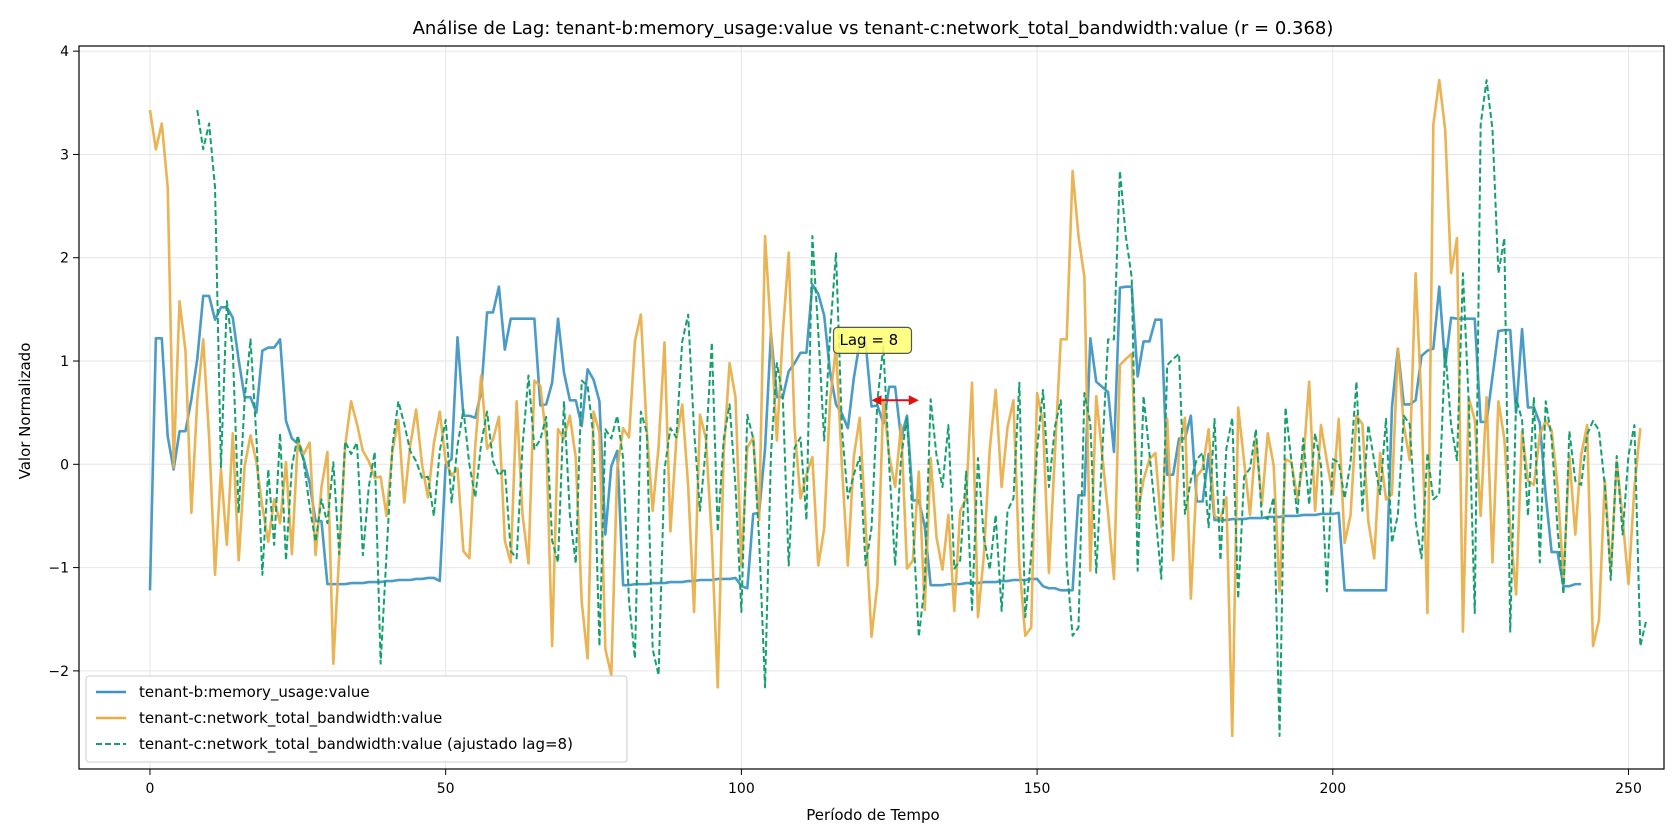 The image size is (1680, 840). What do you see at coordinates (446, 789) in the screenshot?
I see `x-tick-label: 50` at bounding box center [446, 789].